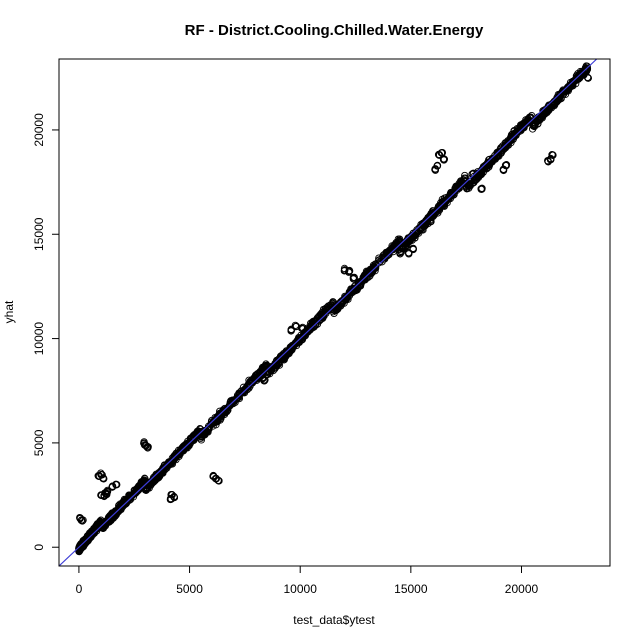 Image resolution: width=640 pixels, height=640 pixels. What do you see at coordinates (307, 580) in the screenshot?
I see `x-axis: 0 5000 10000 15000 20000` at bounding box center [307, 580].